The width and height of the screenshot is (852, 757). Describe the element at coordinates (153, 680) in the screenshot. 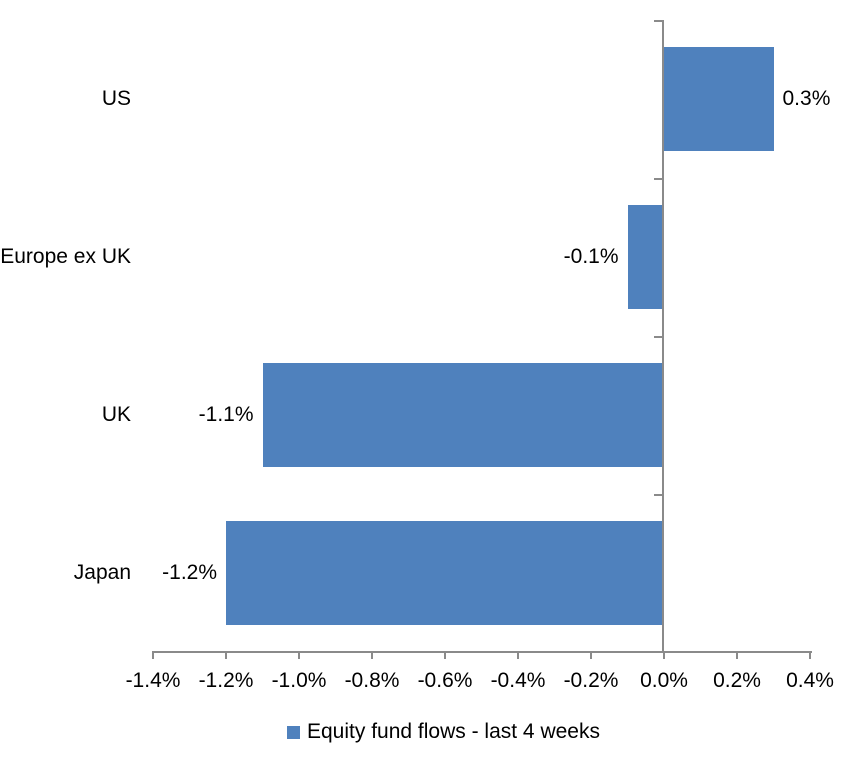

I see `value-axis-tick-label: -1.4%` at that location.